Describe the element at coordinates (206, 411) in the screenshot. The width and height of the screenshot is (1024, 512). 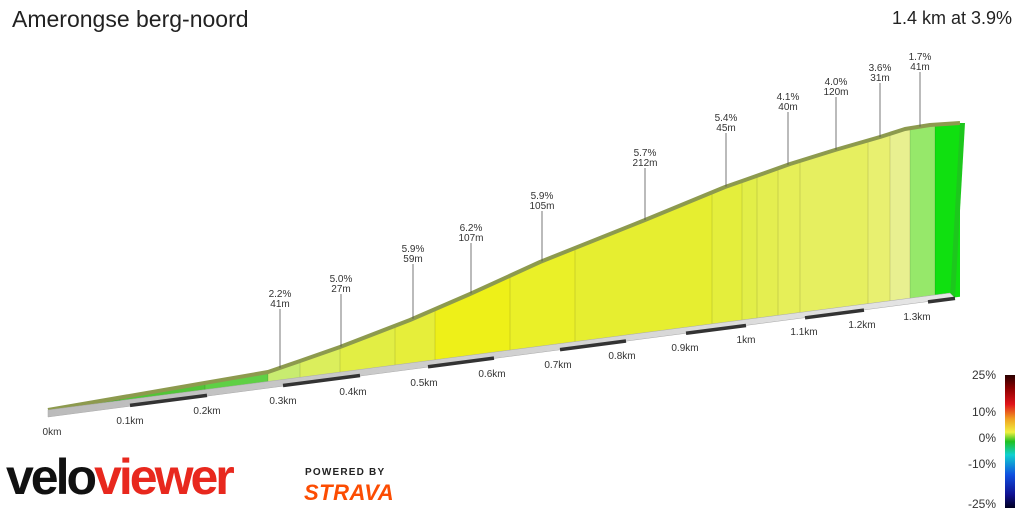
I see `distance-tick-label: 0.2km` at that location.